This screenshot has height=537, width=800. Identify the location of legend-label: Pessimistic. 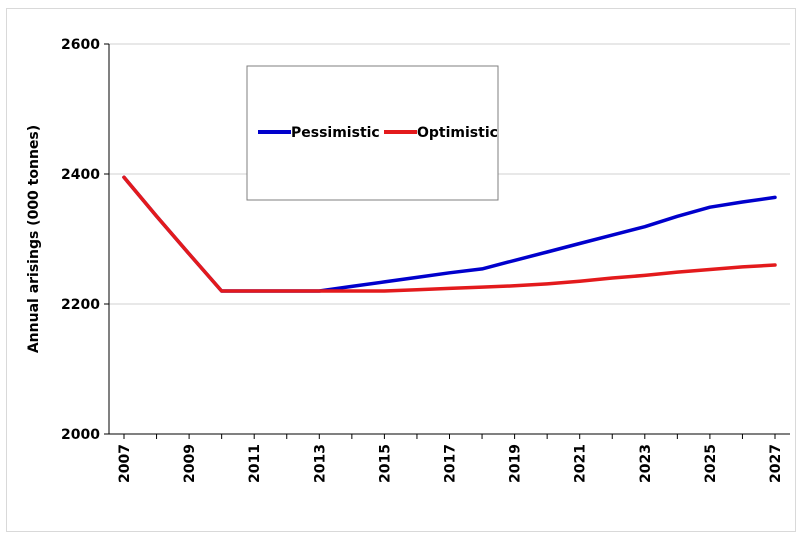
(335, 133).